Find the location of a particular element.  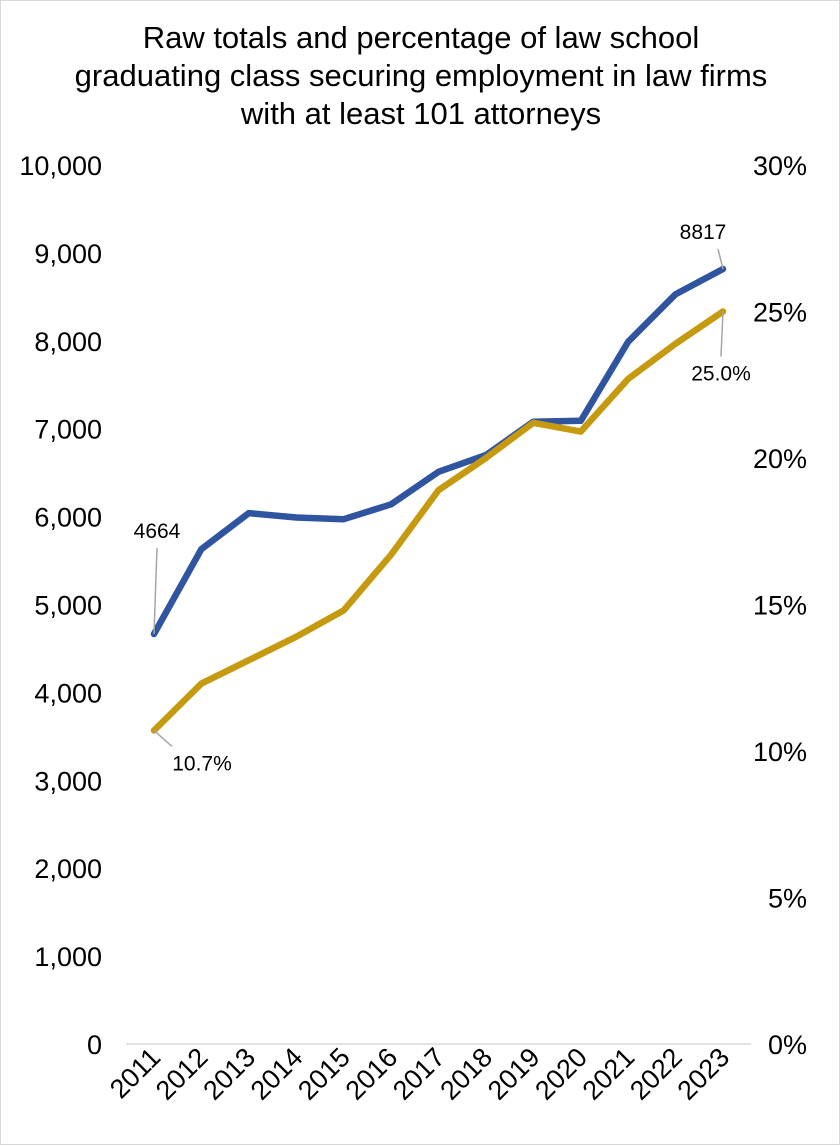

y-left-tick-label: 4,000 is located at coordinates (68, 693).